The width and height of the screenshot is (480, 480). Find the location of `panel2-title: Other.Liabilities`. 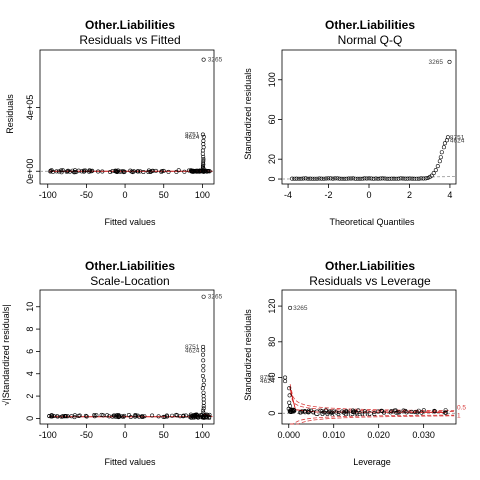

panel2-title: Other.Liabilities is located at coordinates (370, 25).